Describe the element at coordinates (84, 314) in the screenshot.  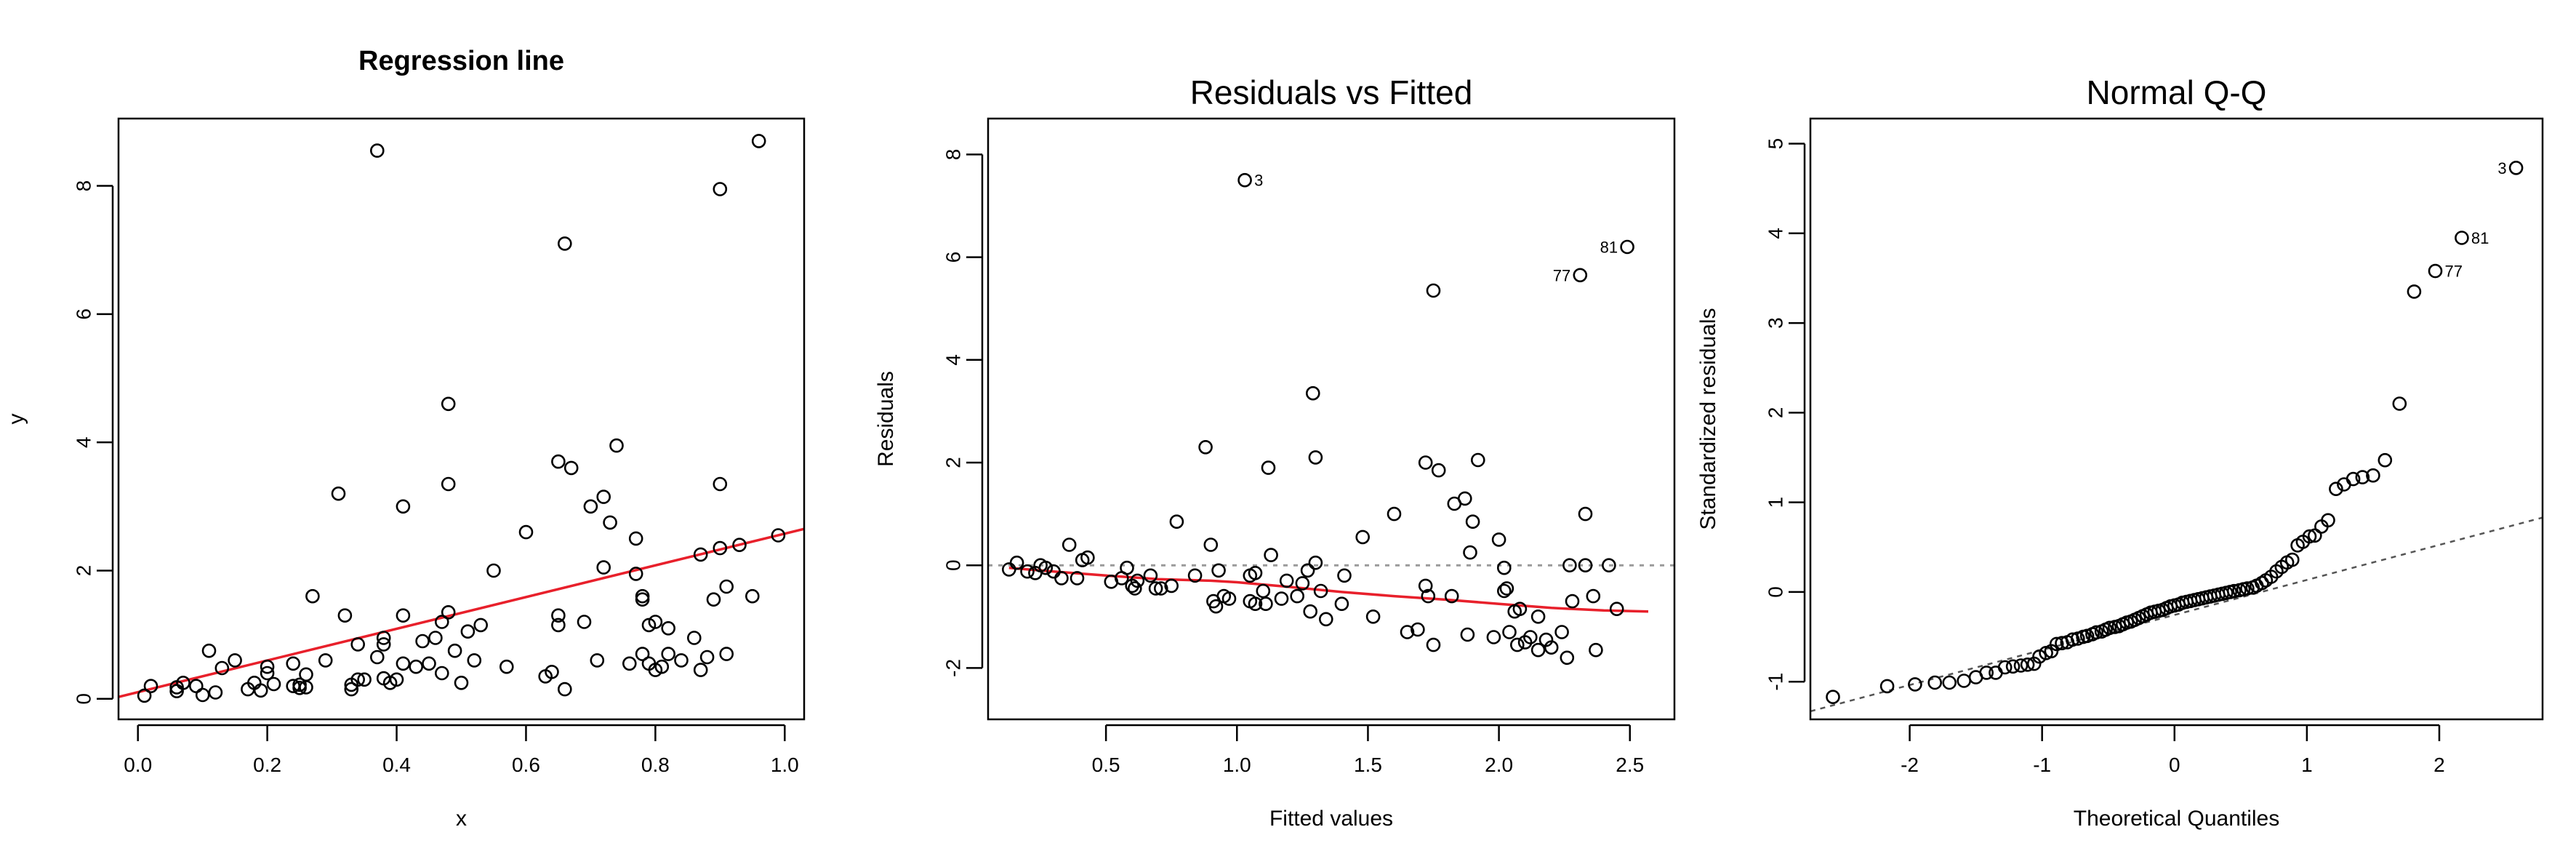
I see `regression-y-tick-label: 6` at that location.